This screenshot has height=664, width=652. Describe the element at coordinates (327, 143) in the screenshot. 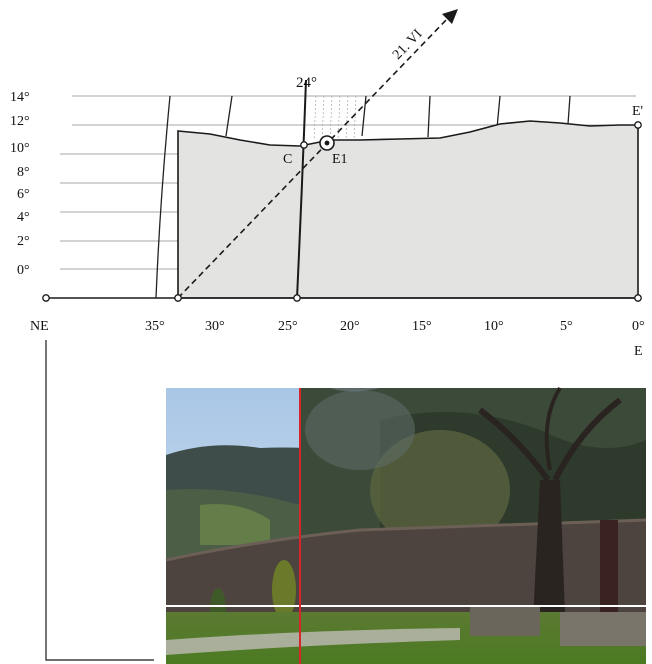

I see `point-e1-dot` at that location.